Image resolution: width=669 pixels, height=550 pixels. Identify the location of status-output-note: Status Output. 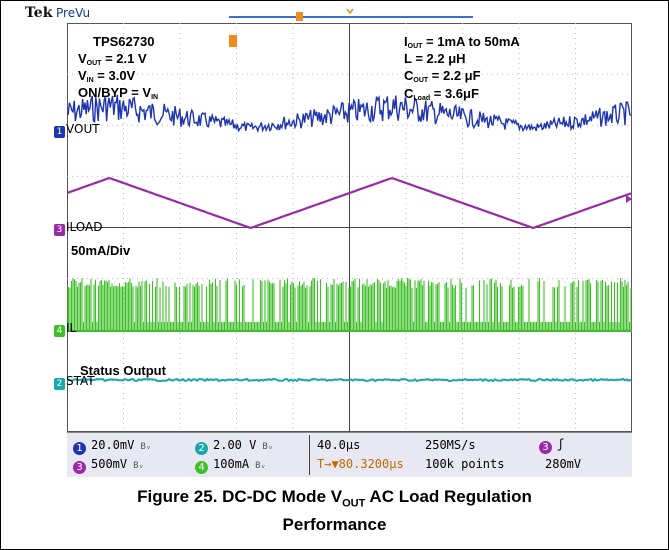
(123, 370).